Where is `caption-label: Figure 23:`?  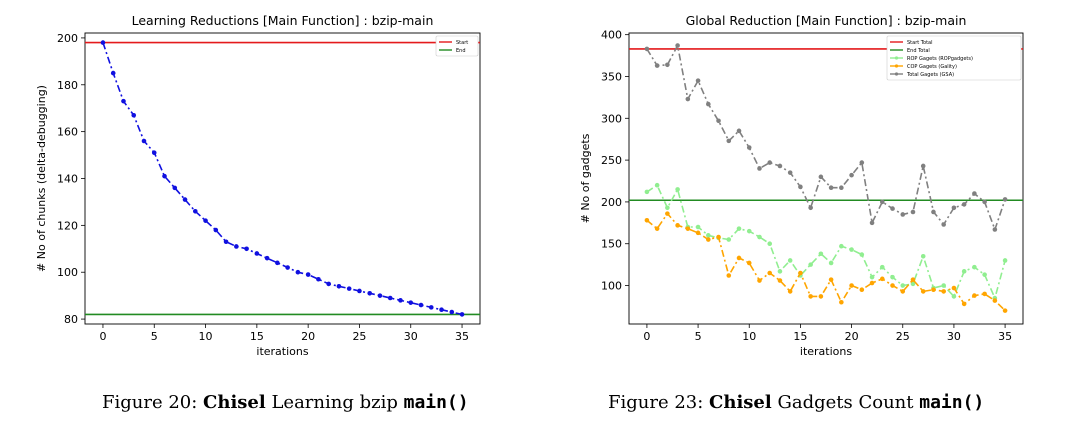
caption-label: Figure 23: is located at coordinates (656, 402).